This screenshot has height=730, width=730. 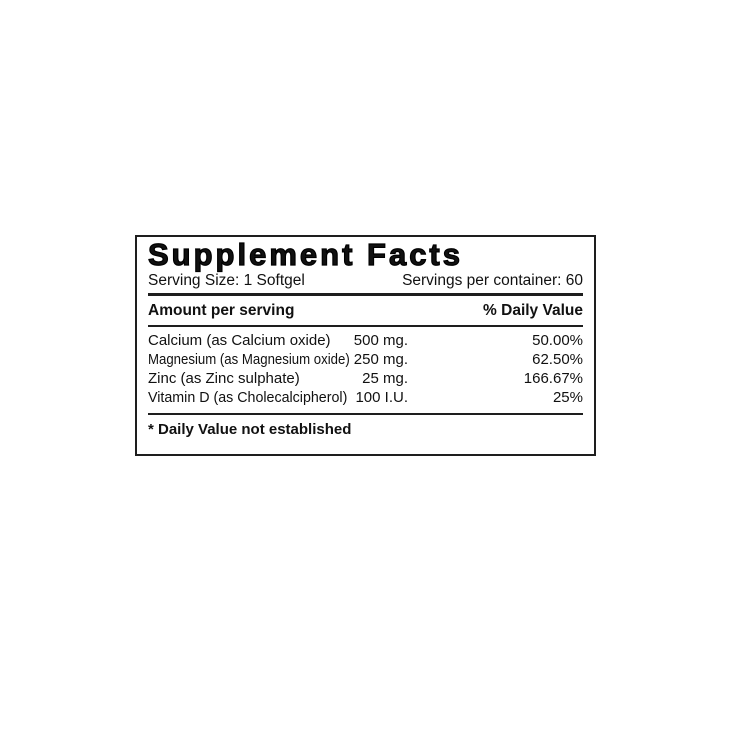 What do you see at coordinates (553, 378) in the screenshot?
I see `nutrient-daily-value: 166.67%` at bounding box center [553, 378].